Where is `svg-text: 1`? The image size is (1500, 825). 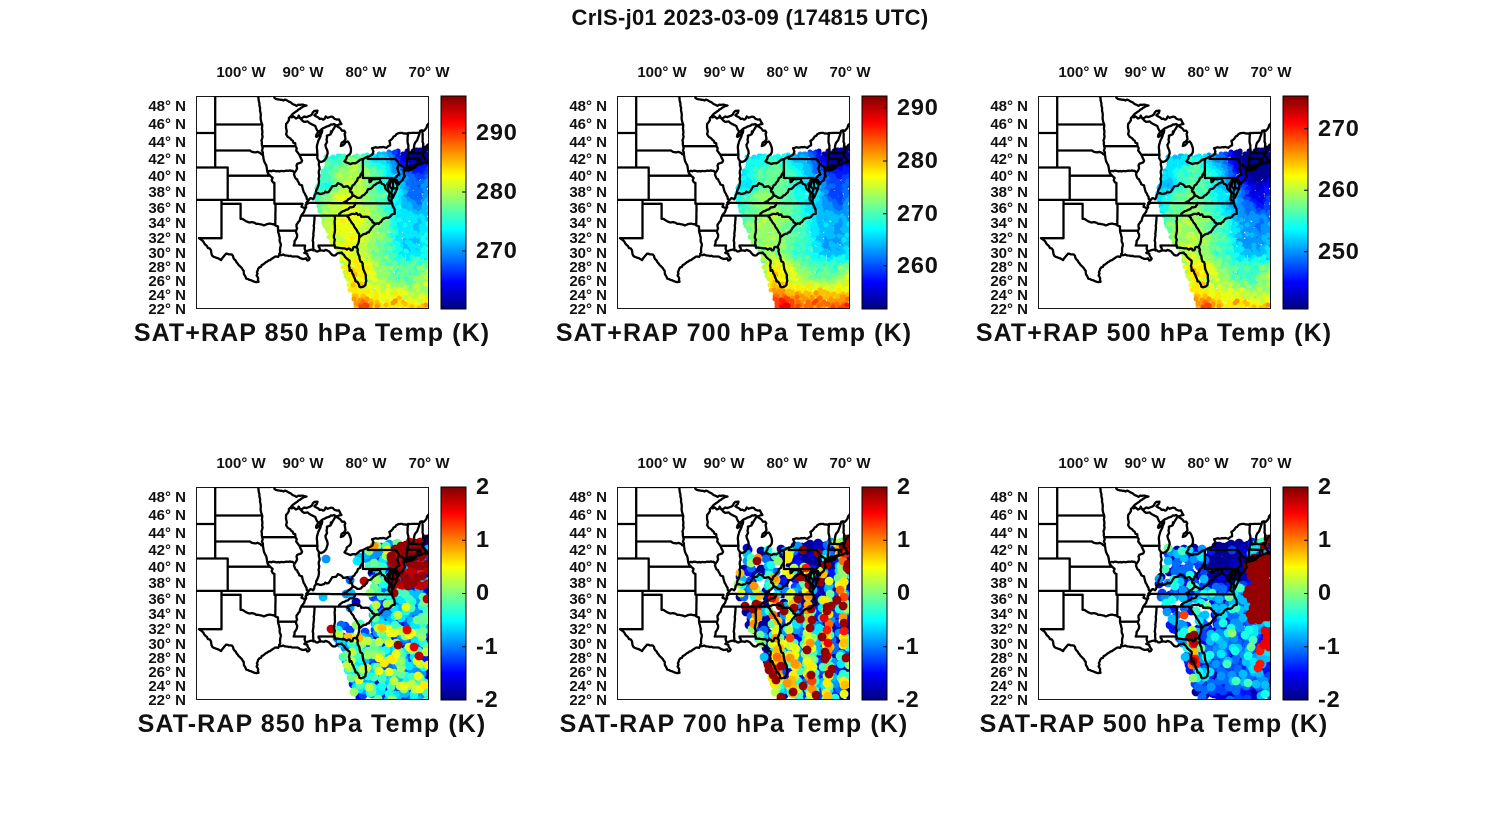
svg-text: 1 is located at coordinates (483, 539).